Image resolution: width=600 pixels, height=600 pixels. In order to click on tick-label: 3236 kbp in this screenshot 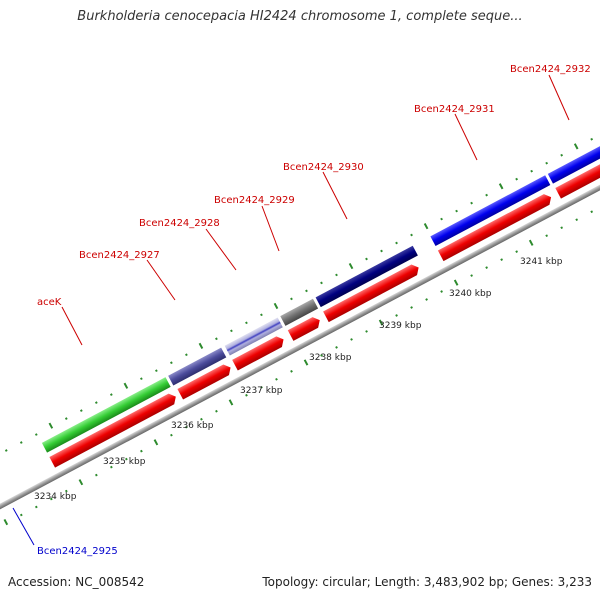, I will do `click(192, 426)`.